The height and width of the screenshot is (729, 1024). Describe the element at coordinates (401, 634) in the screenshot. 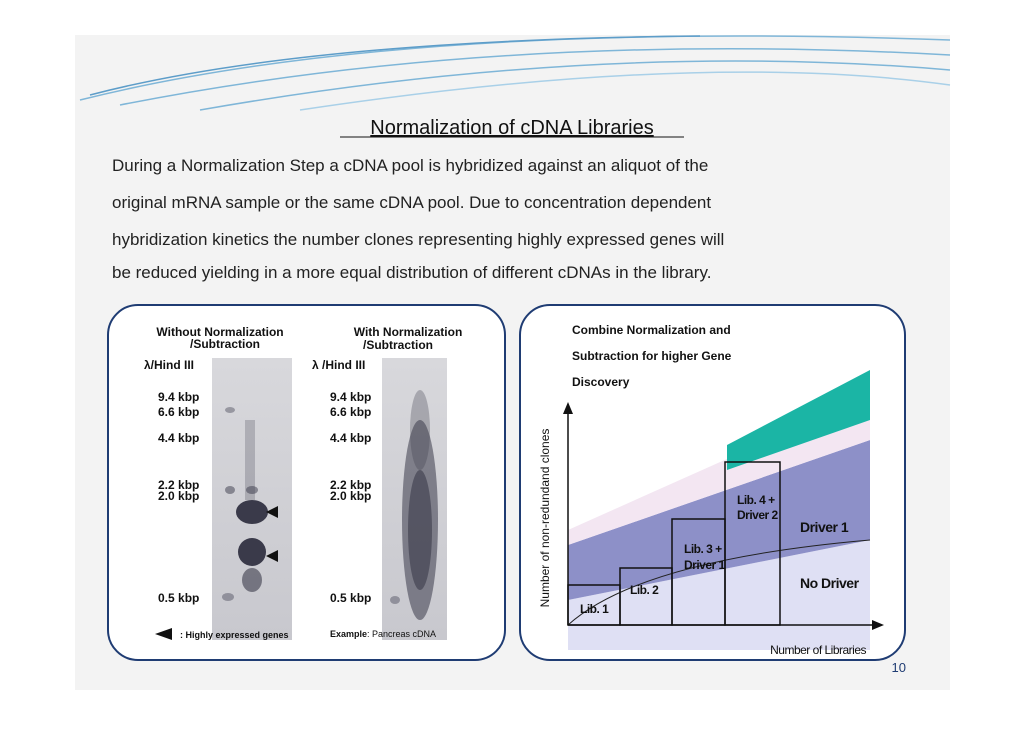

I see `example-text: : Pancreas cDNA` at that location.